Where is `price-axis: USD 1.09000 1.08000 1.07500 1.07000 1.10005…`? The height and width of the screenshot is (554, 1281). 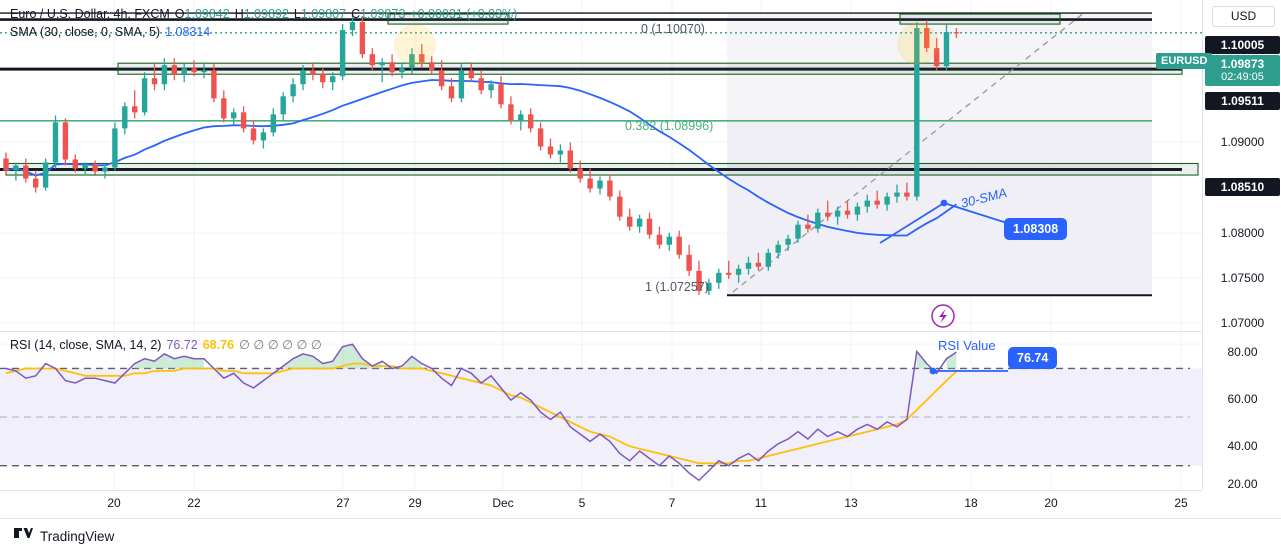
price-axis: USD 1.09000 1.08000 1.07500 1.07000 1.10005… is located at coordinates (1241, 245).